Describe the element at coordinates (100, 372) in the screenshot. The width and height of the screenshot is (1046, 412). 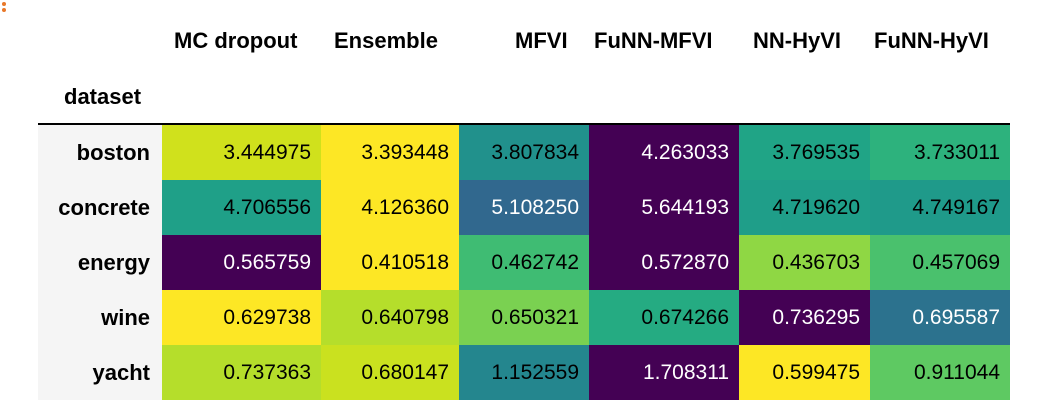
I see `row-label: yacht` at that location.